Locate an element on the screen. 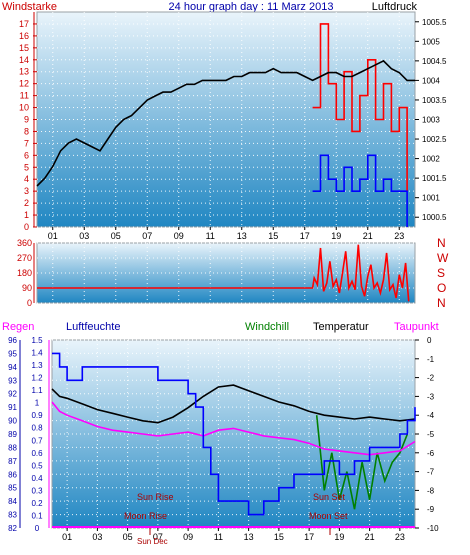 The width and height of the screenshot is (470, 555). humidity-tick-label: 94 is located at coordinates (12, 367).